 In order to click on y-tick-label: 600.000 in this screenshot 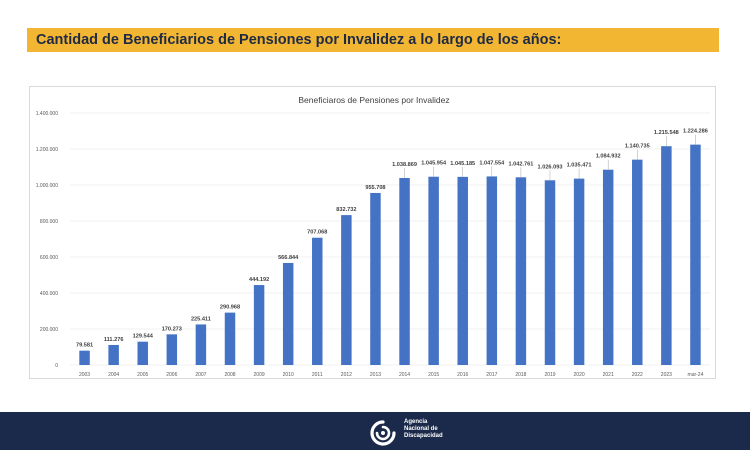, I will do `click(49, 258)`.